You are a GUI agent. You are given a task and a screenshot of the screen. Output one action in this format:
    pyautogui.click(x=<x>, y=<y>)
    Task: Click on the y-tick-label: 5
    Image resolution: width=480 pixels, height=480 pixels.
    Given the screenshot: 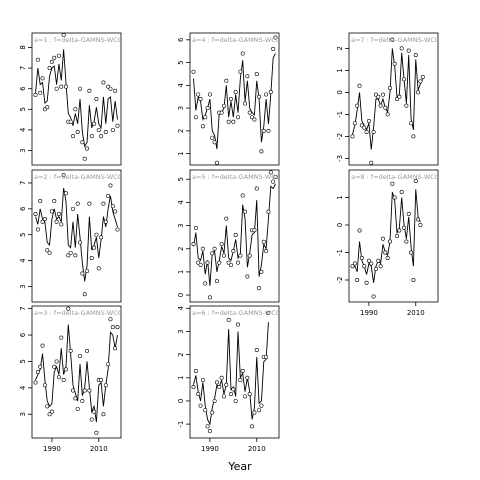 What is the action you would take?
    pyautogui.click(x=181, y=179)
    